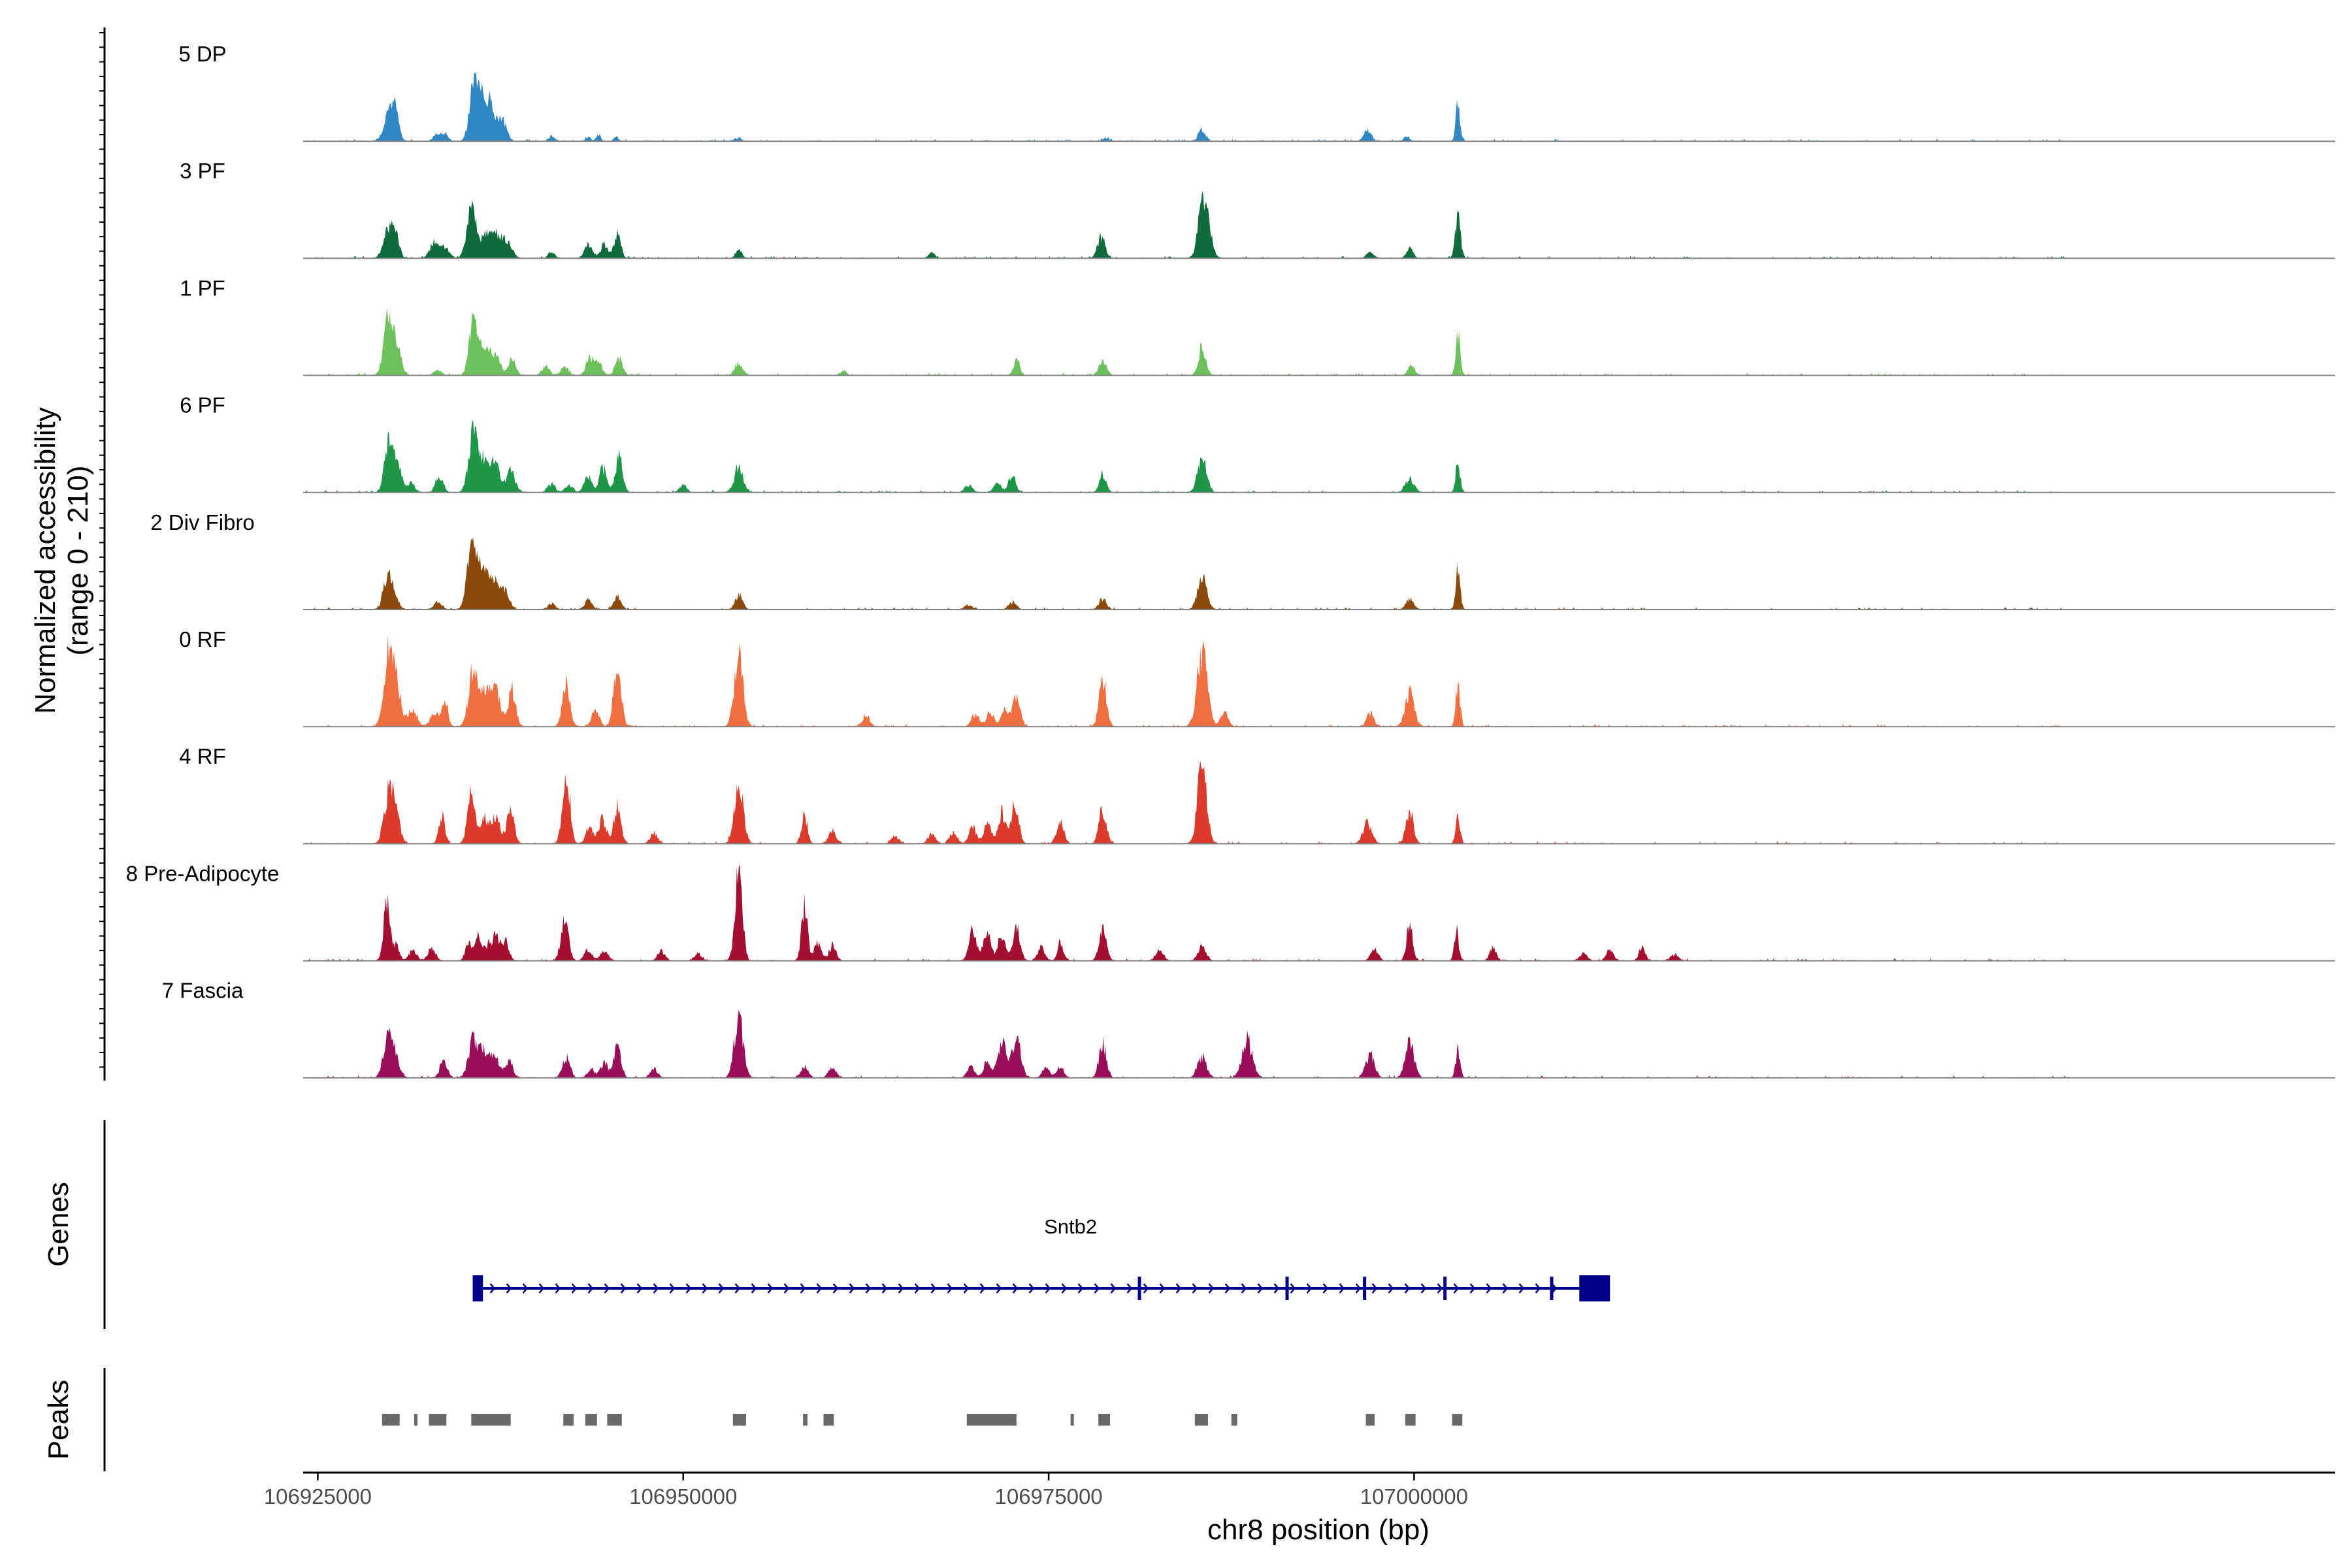 This screenshot has height=1568, width=2352. What do you see at coordinates (58, 1224) in the screenshot?
I see `genes-panel-label: Genes` at bounding box center [58, 1224].